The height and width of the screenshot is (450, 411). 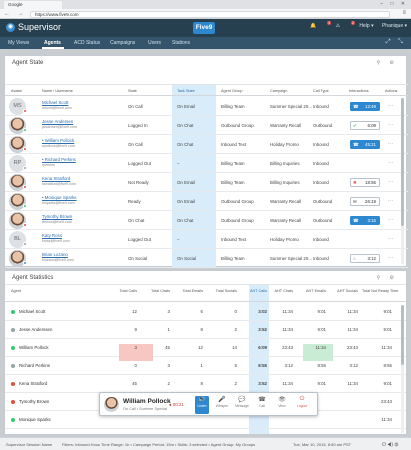 What do you see at coordinates (168, 311) in the screenshot?
I see `stat-value: 3` at bounding box center [168, 311].